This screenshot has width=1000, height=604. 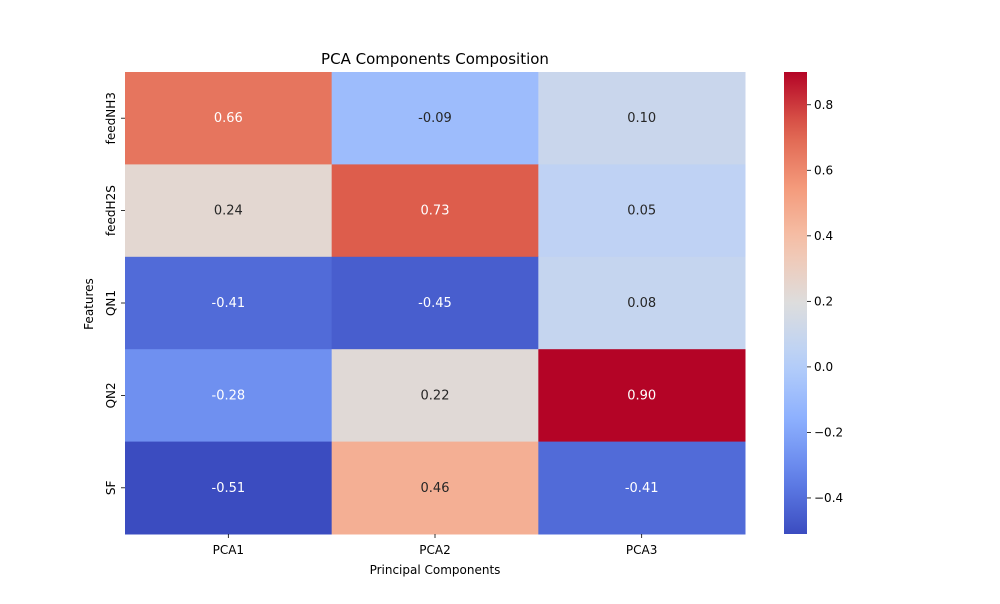 What do you see at coordinates (111, 303) in the screenshot?
I see `y-tick-label: QN1` at bounding box center [111, 303].